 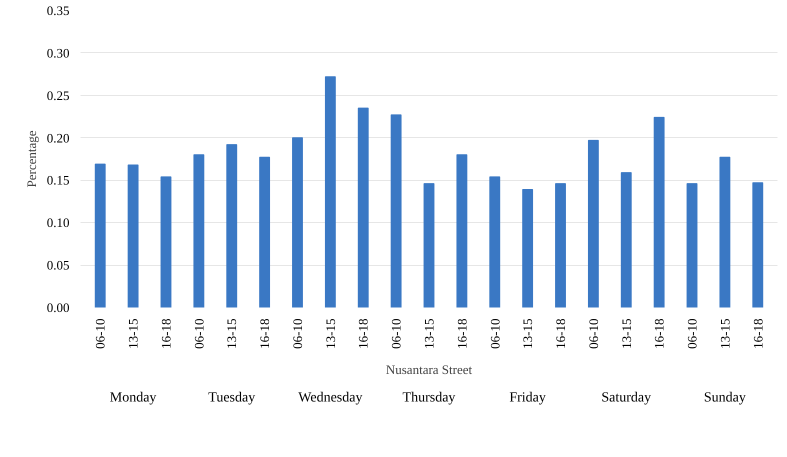 I want to click on text: Saturday, so click(x=626, y=398).